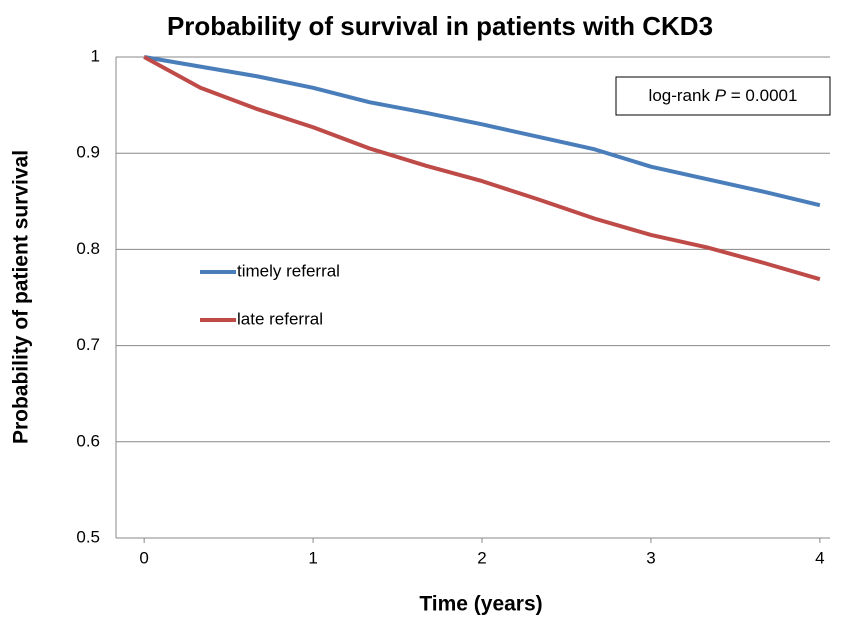 The height and width of the screenshot is (626, 841). What do you see at coordinates (88, 536) in the screenshot?
I see `y-tick-label: 0.5` at bounding box center [88, 536].